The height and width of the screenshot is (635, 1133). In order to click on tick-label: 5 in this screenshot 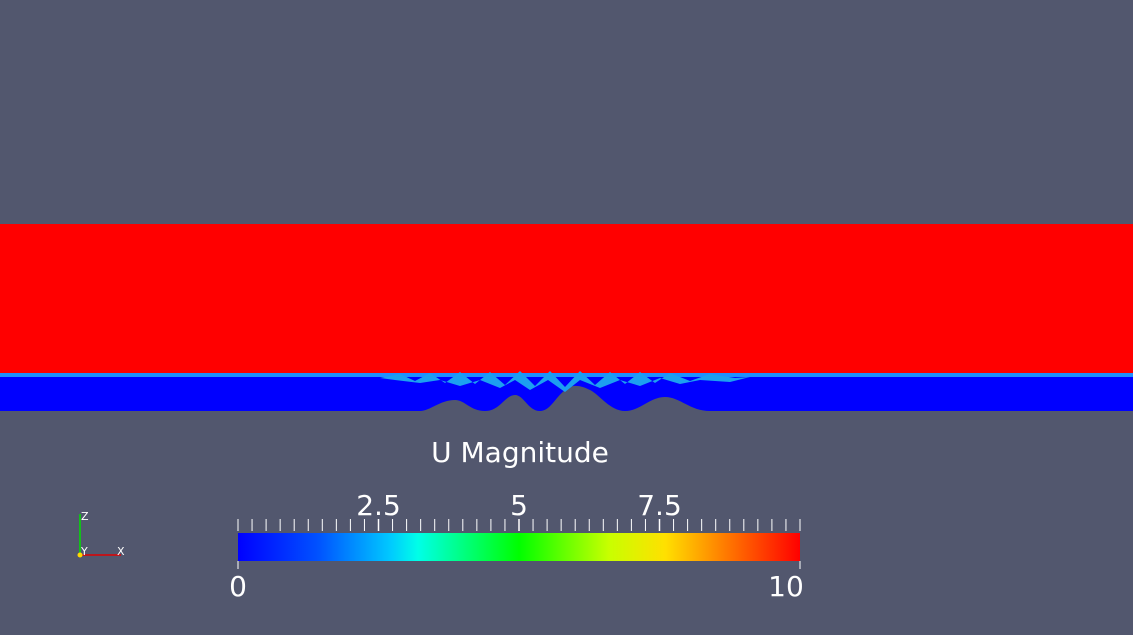, I will do `click(519, 505)`.